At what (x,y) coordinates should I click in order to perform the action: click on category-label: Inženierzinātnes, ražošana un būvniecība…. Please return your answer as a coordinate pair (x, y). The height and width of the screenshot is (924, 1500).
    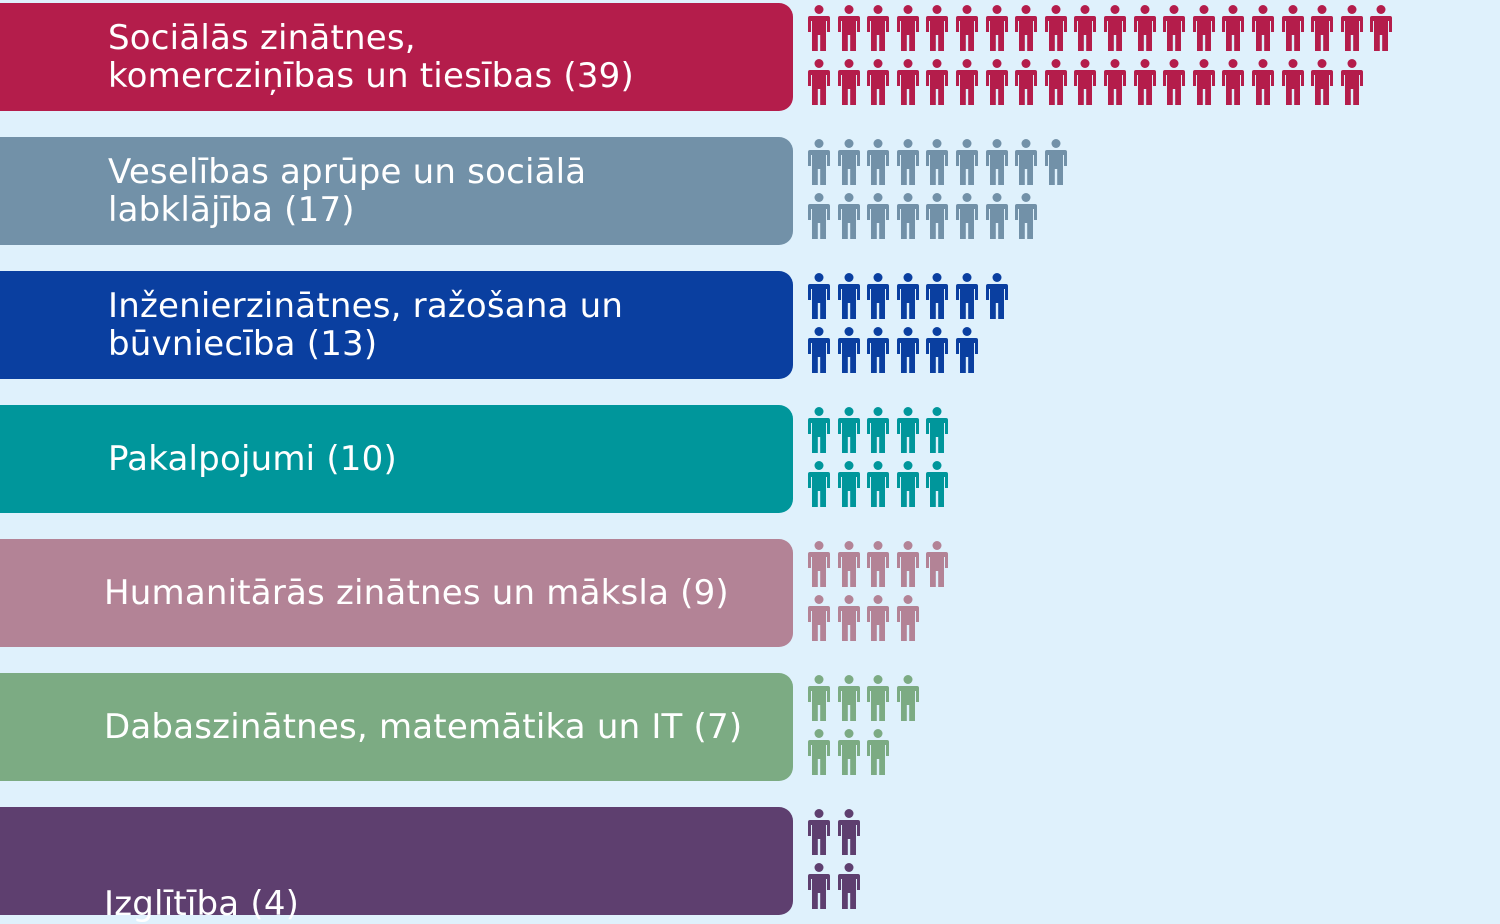
    Looking at the image, I should click on (365, 325).